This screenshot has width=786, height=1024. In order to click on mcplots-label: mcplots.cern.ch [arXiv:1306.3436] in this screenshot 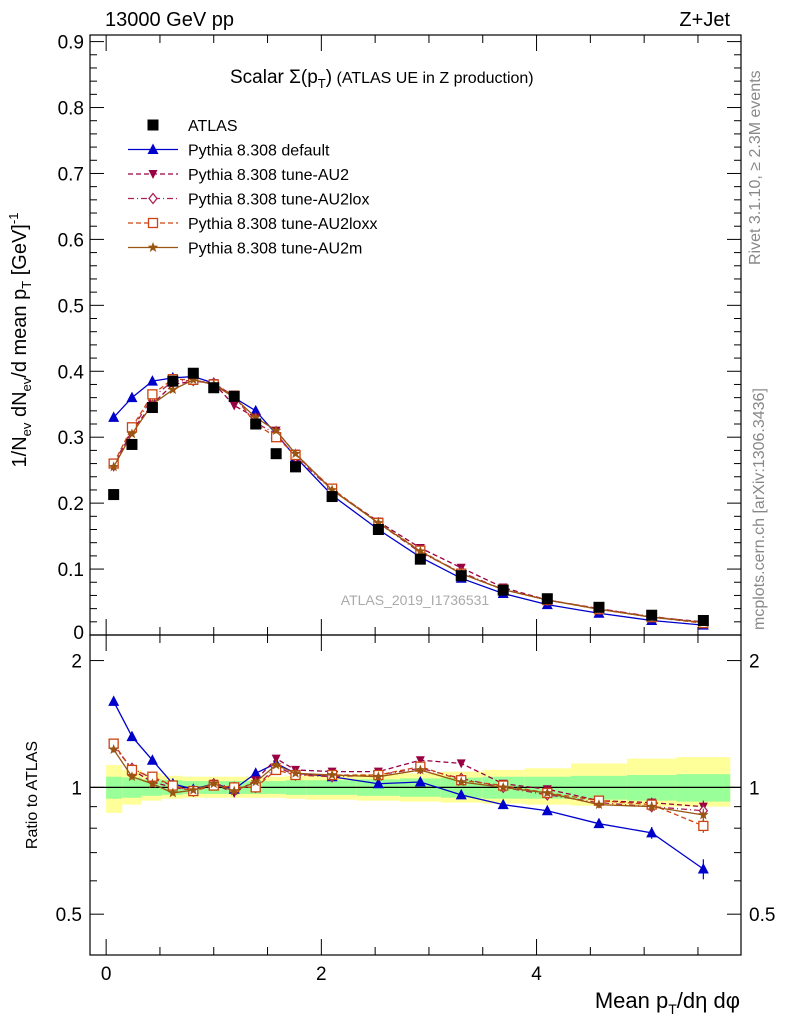, I will do `click(759, 509)`.